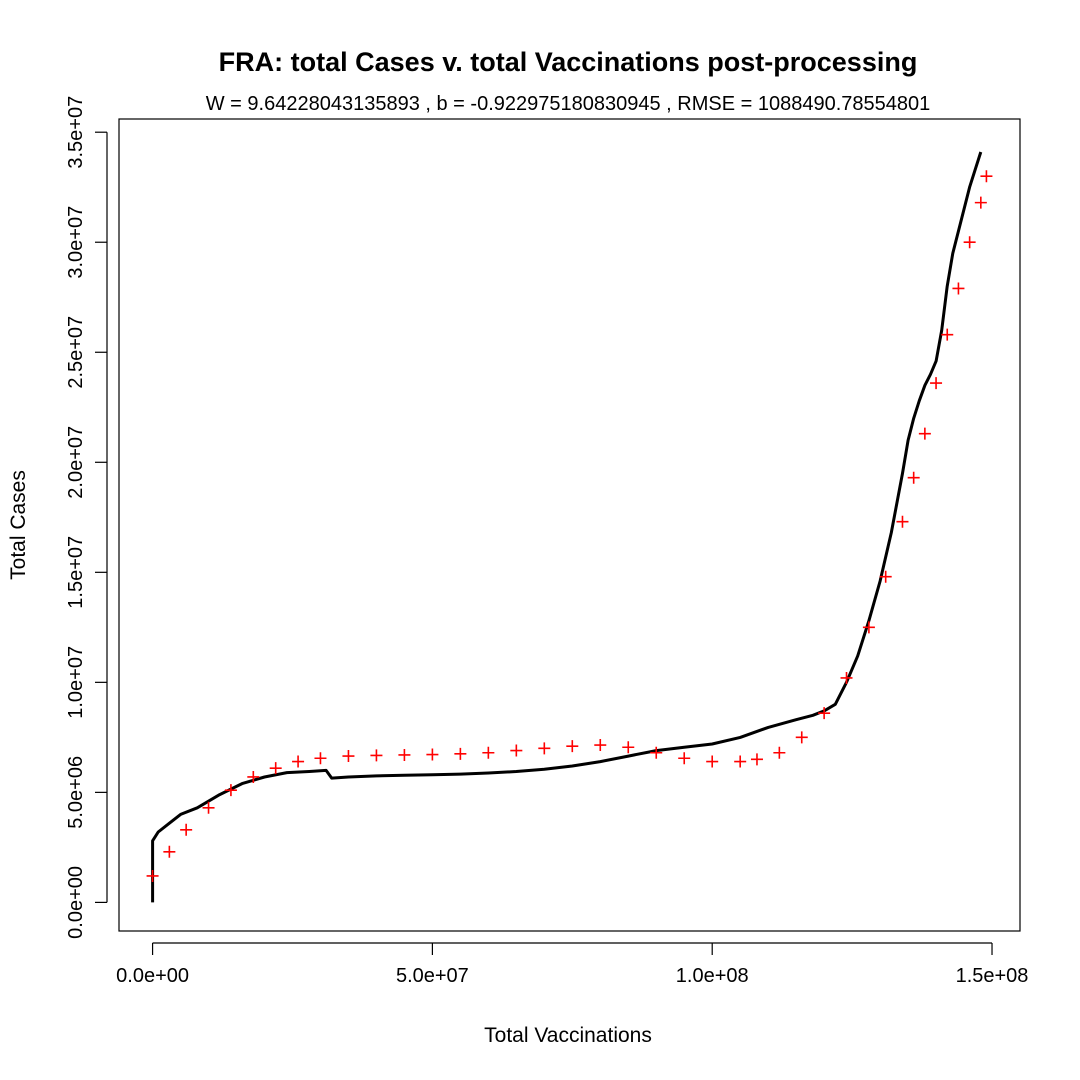 Image resolution: width=1080 pixels, height=1080 pixels. Describe the element at coordinates (76, 132) in the screenshot. I see `y-tick-label: 3.5e+07` at that location.